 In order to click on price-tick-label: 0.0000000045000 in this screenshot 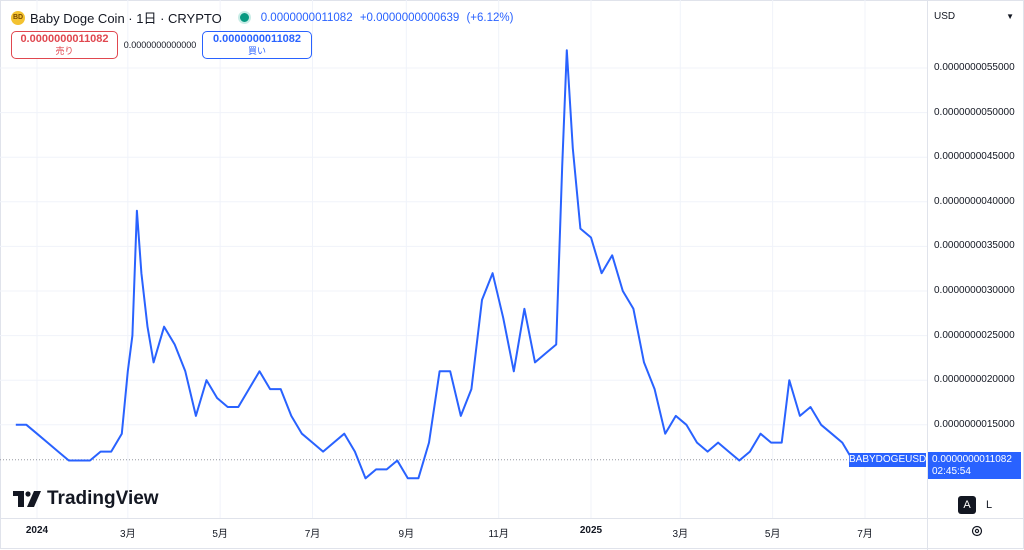, I will do `click(974, 157)`.